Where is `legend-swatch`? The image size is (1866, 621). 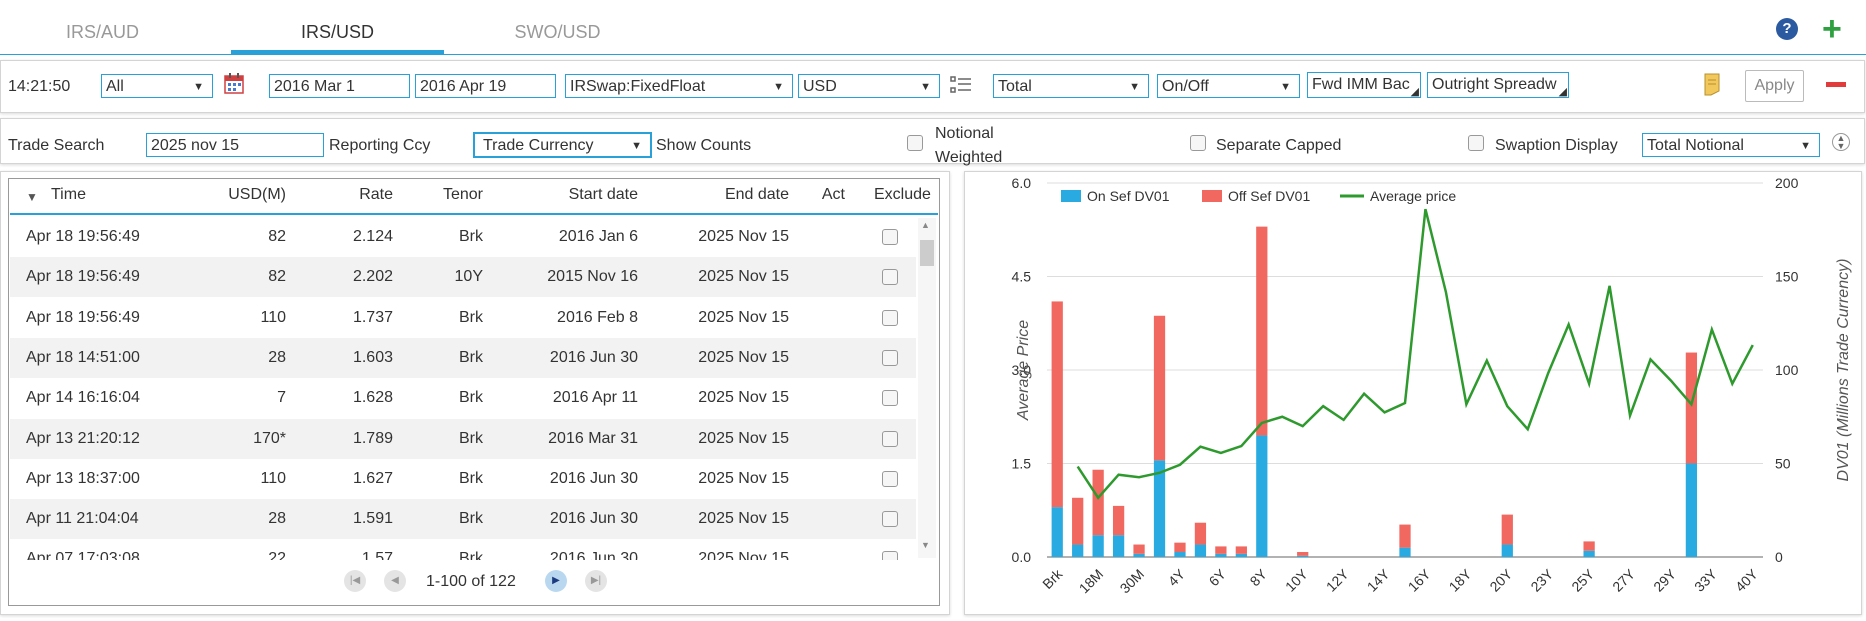 legend-swatch is located at coordinates (1071, 196).